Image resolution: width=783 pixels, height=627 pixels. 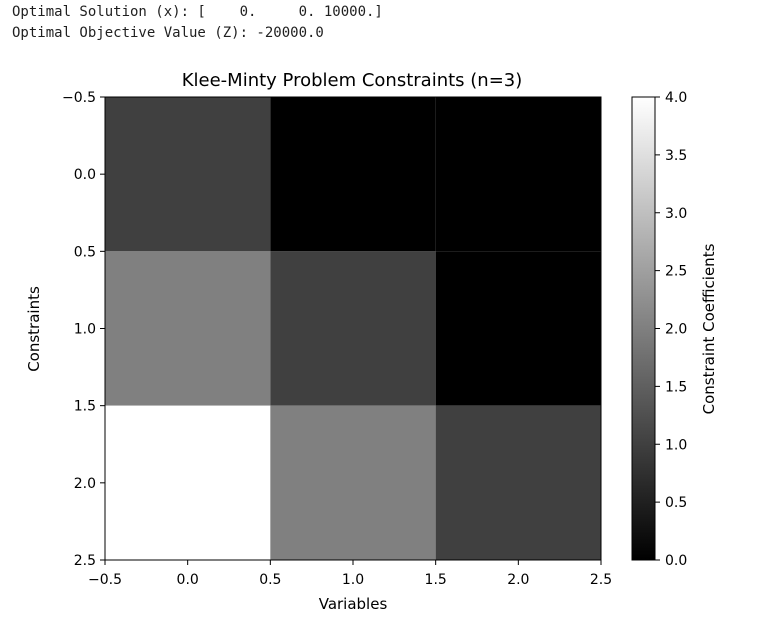 I want to click on x-tick-label: 0.0, so click(x=188, y=580).